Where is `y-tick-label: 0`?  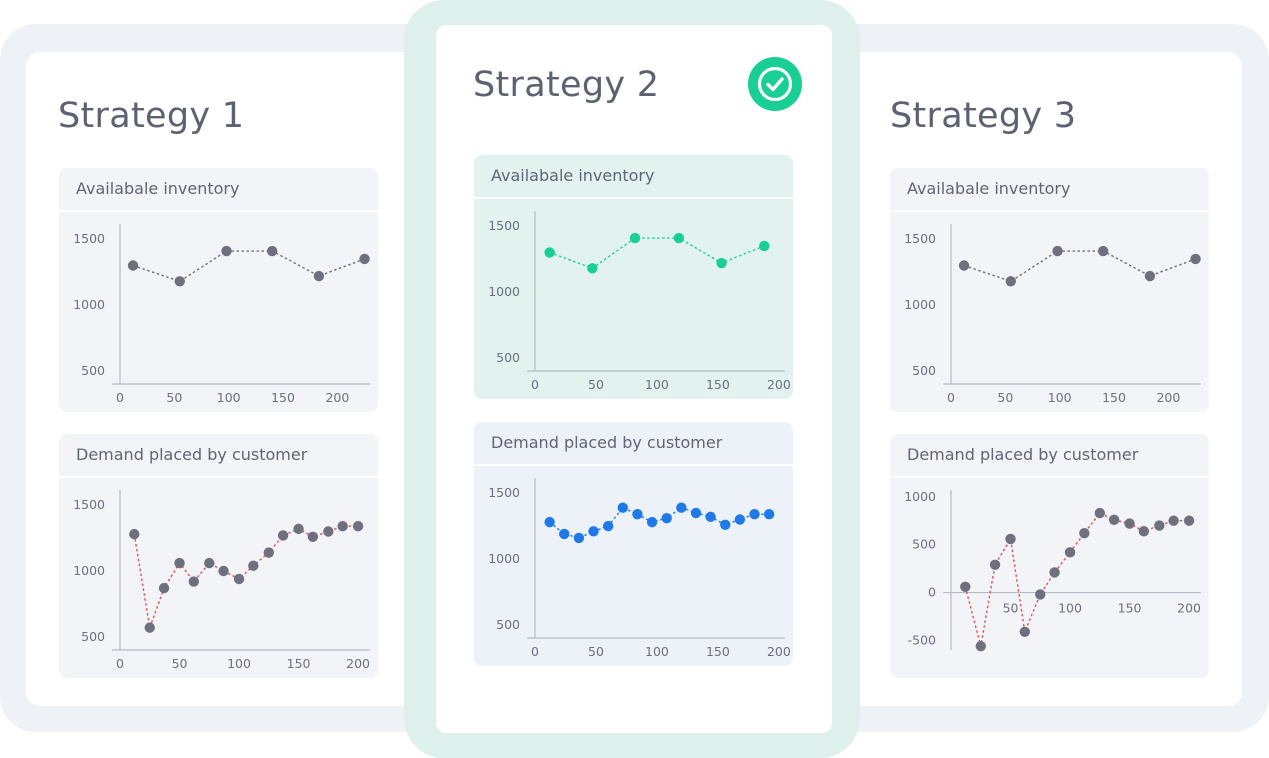
y-tick-label: 0 is located at coordinates (932, 592).